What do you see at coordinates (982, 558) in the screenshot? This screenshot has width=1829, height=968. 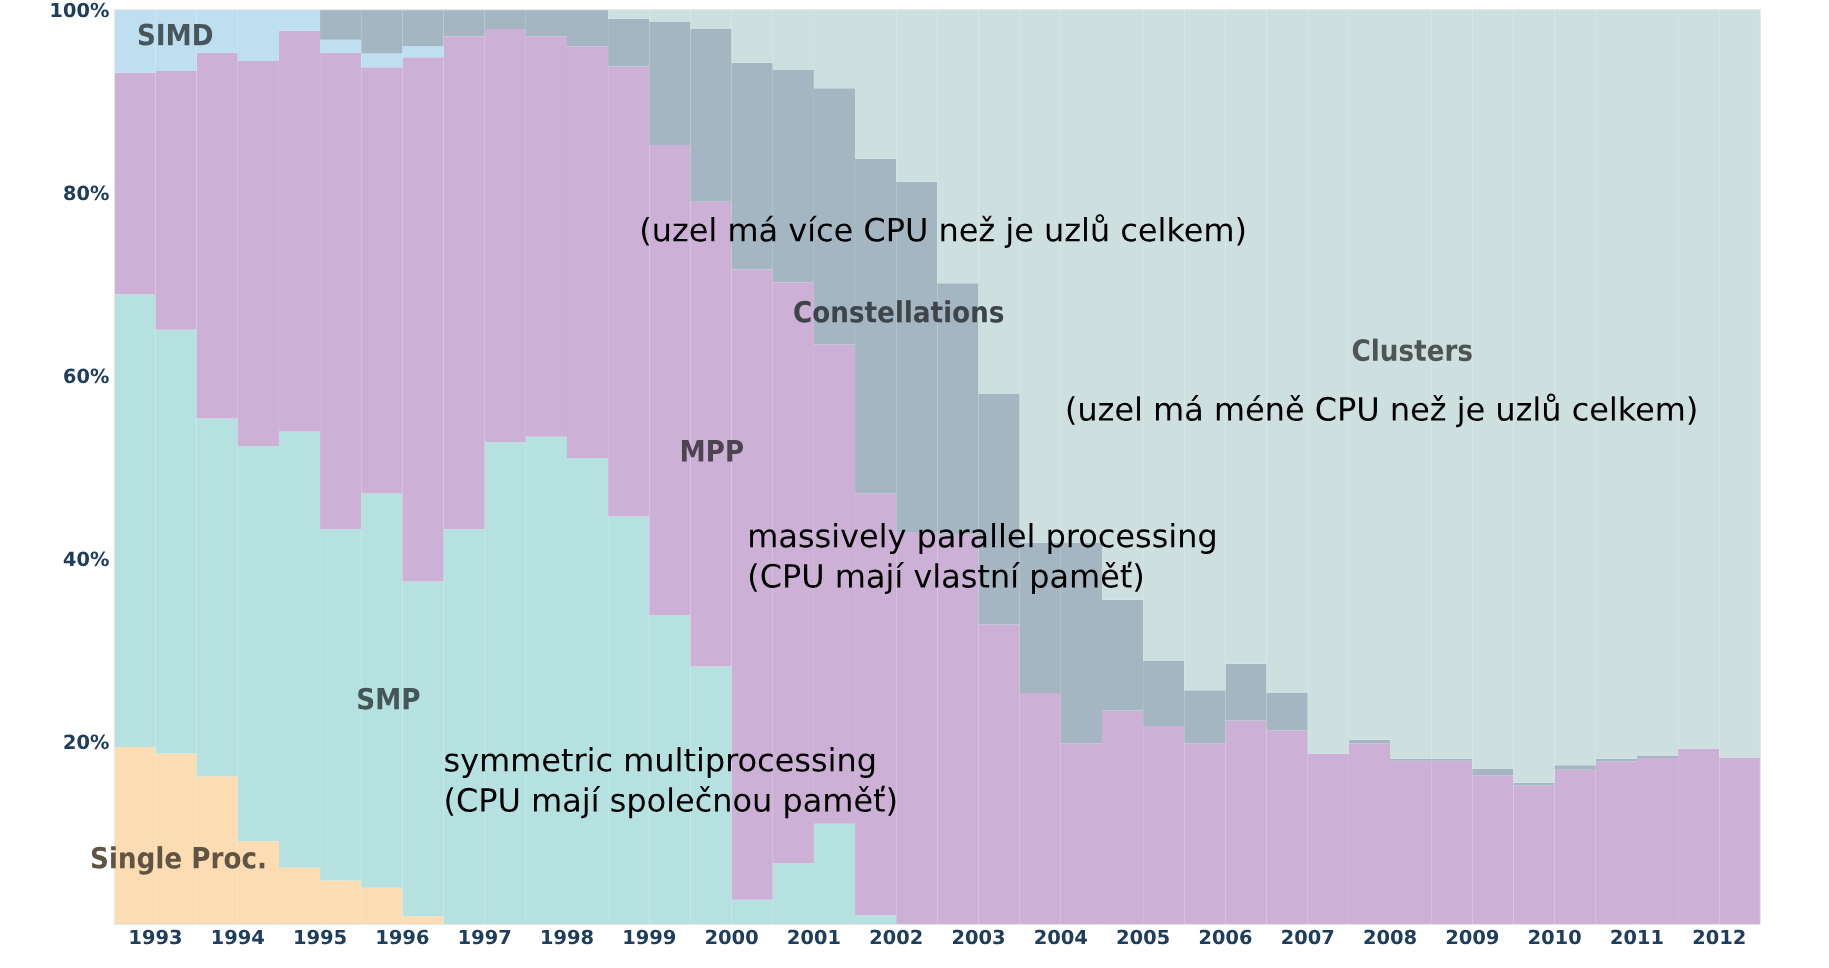 I see `annotation: massively parallel processing (CPU mají vlastní paměť)` at bounding box center [982, 558].